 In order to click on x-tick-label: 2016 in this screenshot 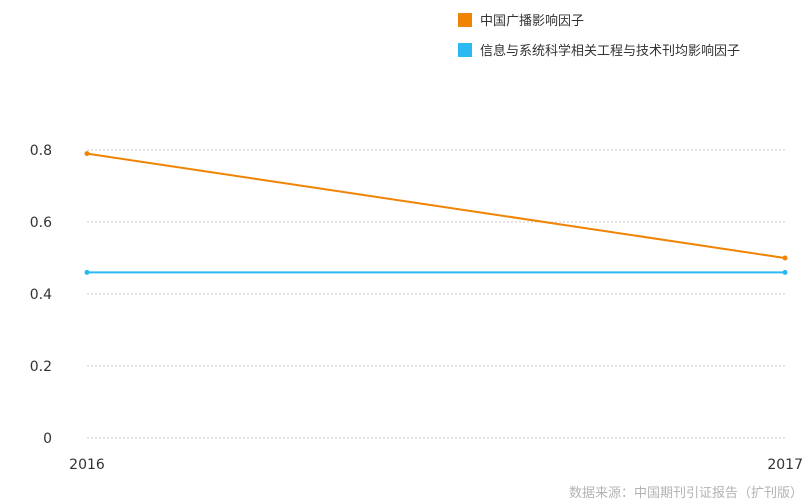, I will do `click(87, 465)`.